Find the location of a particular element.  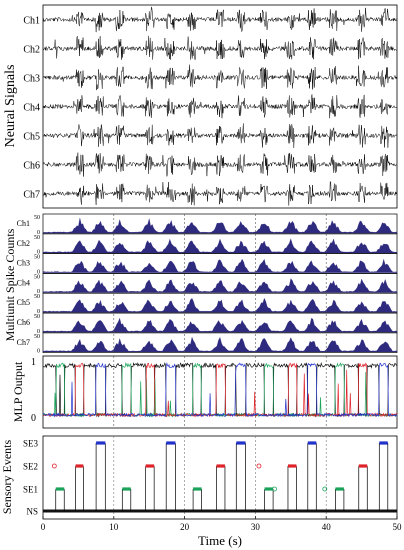

mlp-output-panel: 1 0 MLP Output is located at coordinates (204, 392).